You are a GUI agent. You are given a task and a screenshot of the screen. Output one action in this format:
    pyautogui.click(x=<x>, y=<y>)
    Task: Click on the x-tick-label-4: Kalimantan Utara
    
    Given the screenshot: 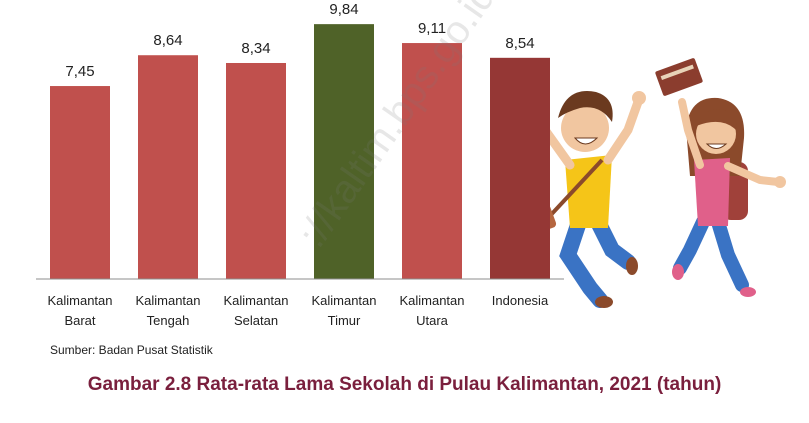 What is the action you would take?
    pyautogui.click(x=431, y=310)
    